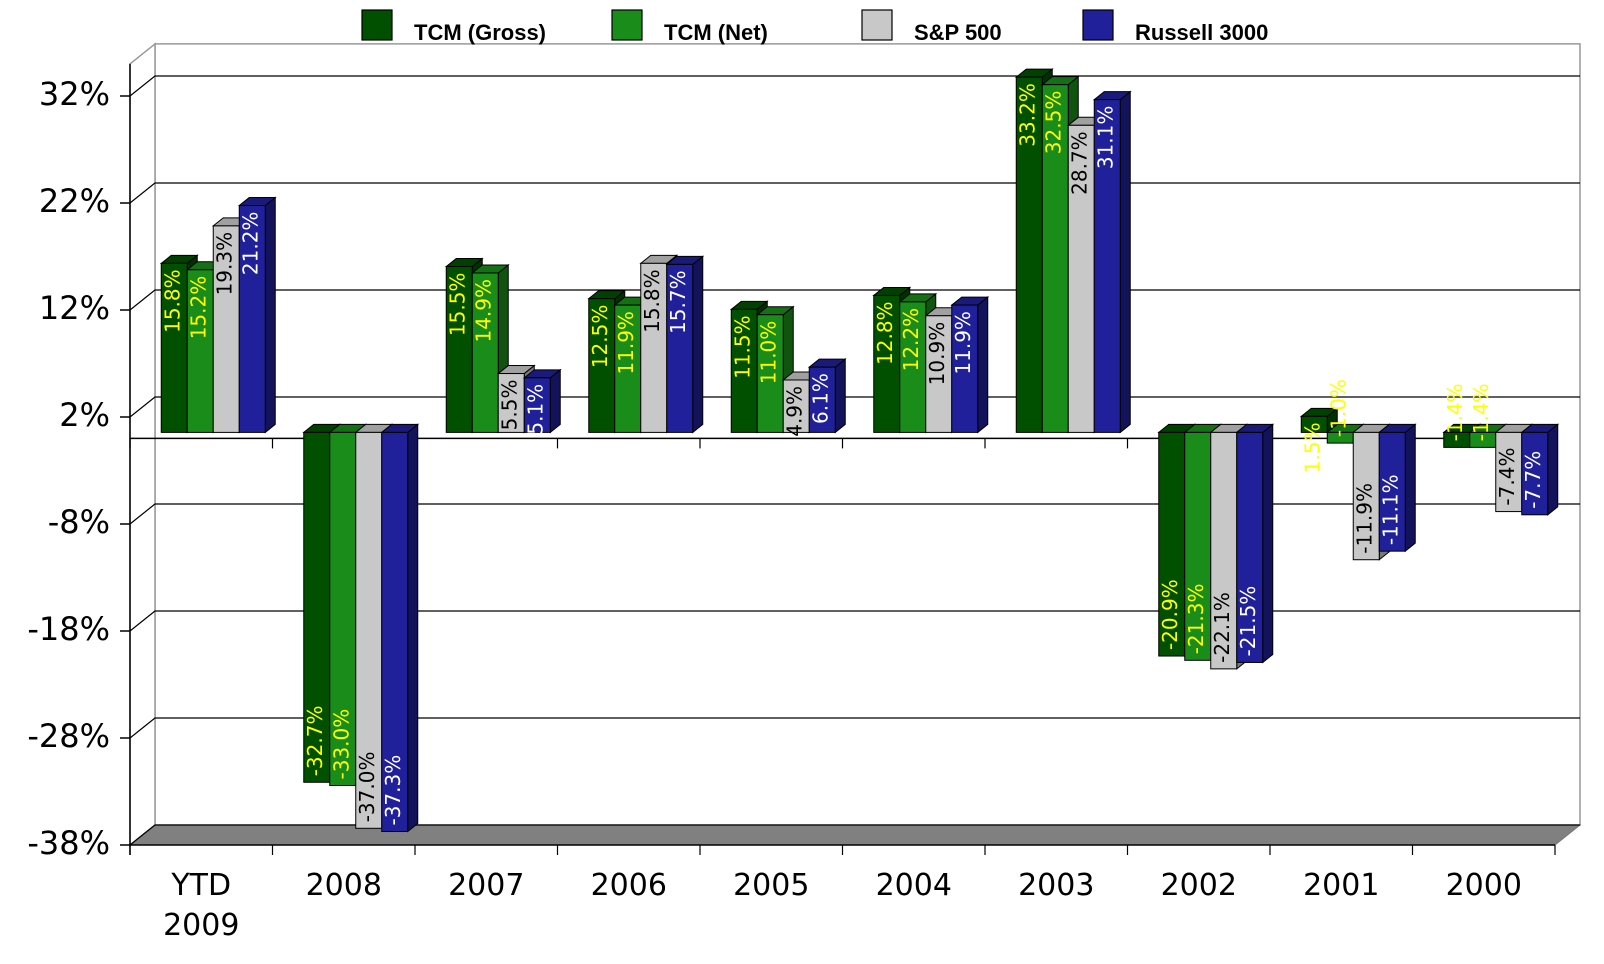  Describe the element at coordinates (600, 337) in the screenshot. I see `value-label: 12.5%` at that location.